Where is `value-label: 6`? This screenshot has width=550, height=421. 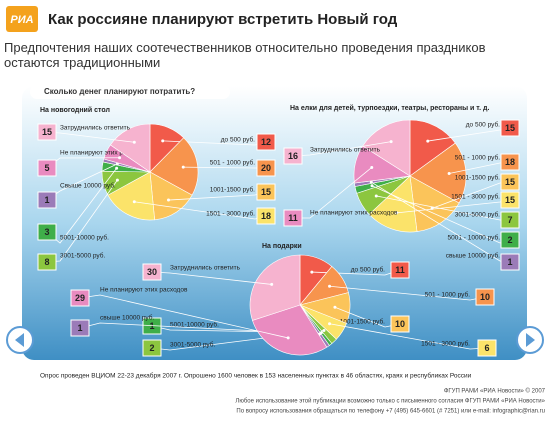
value-label: 6 is located at coordinates (486, 348).